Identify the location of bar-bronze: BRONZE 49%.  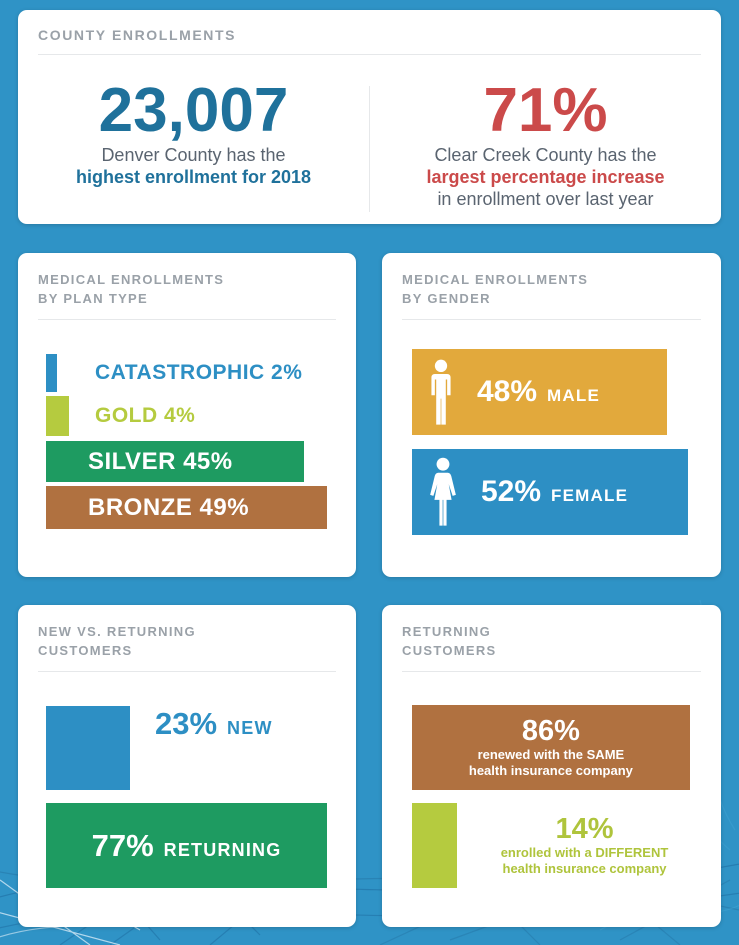
(186, 507).